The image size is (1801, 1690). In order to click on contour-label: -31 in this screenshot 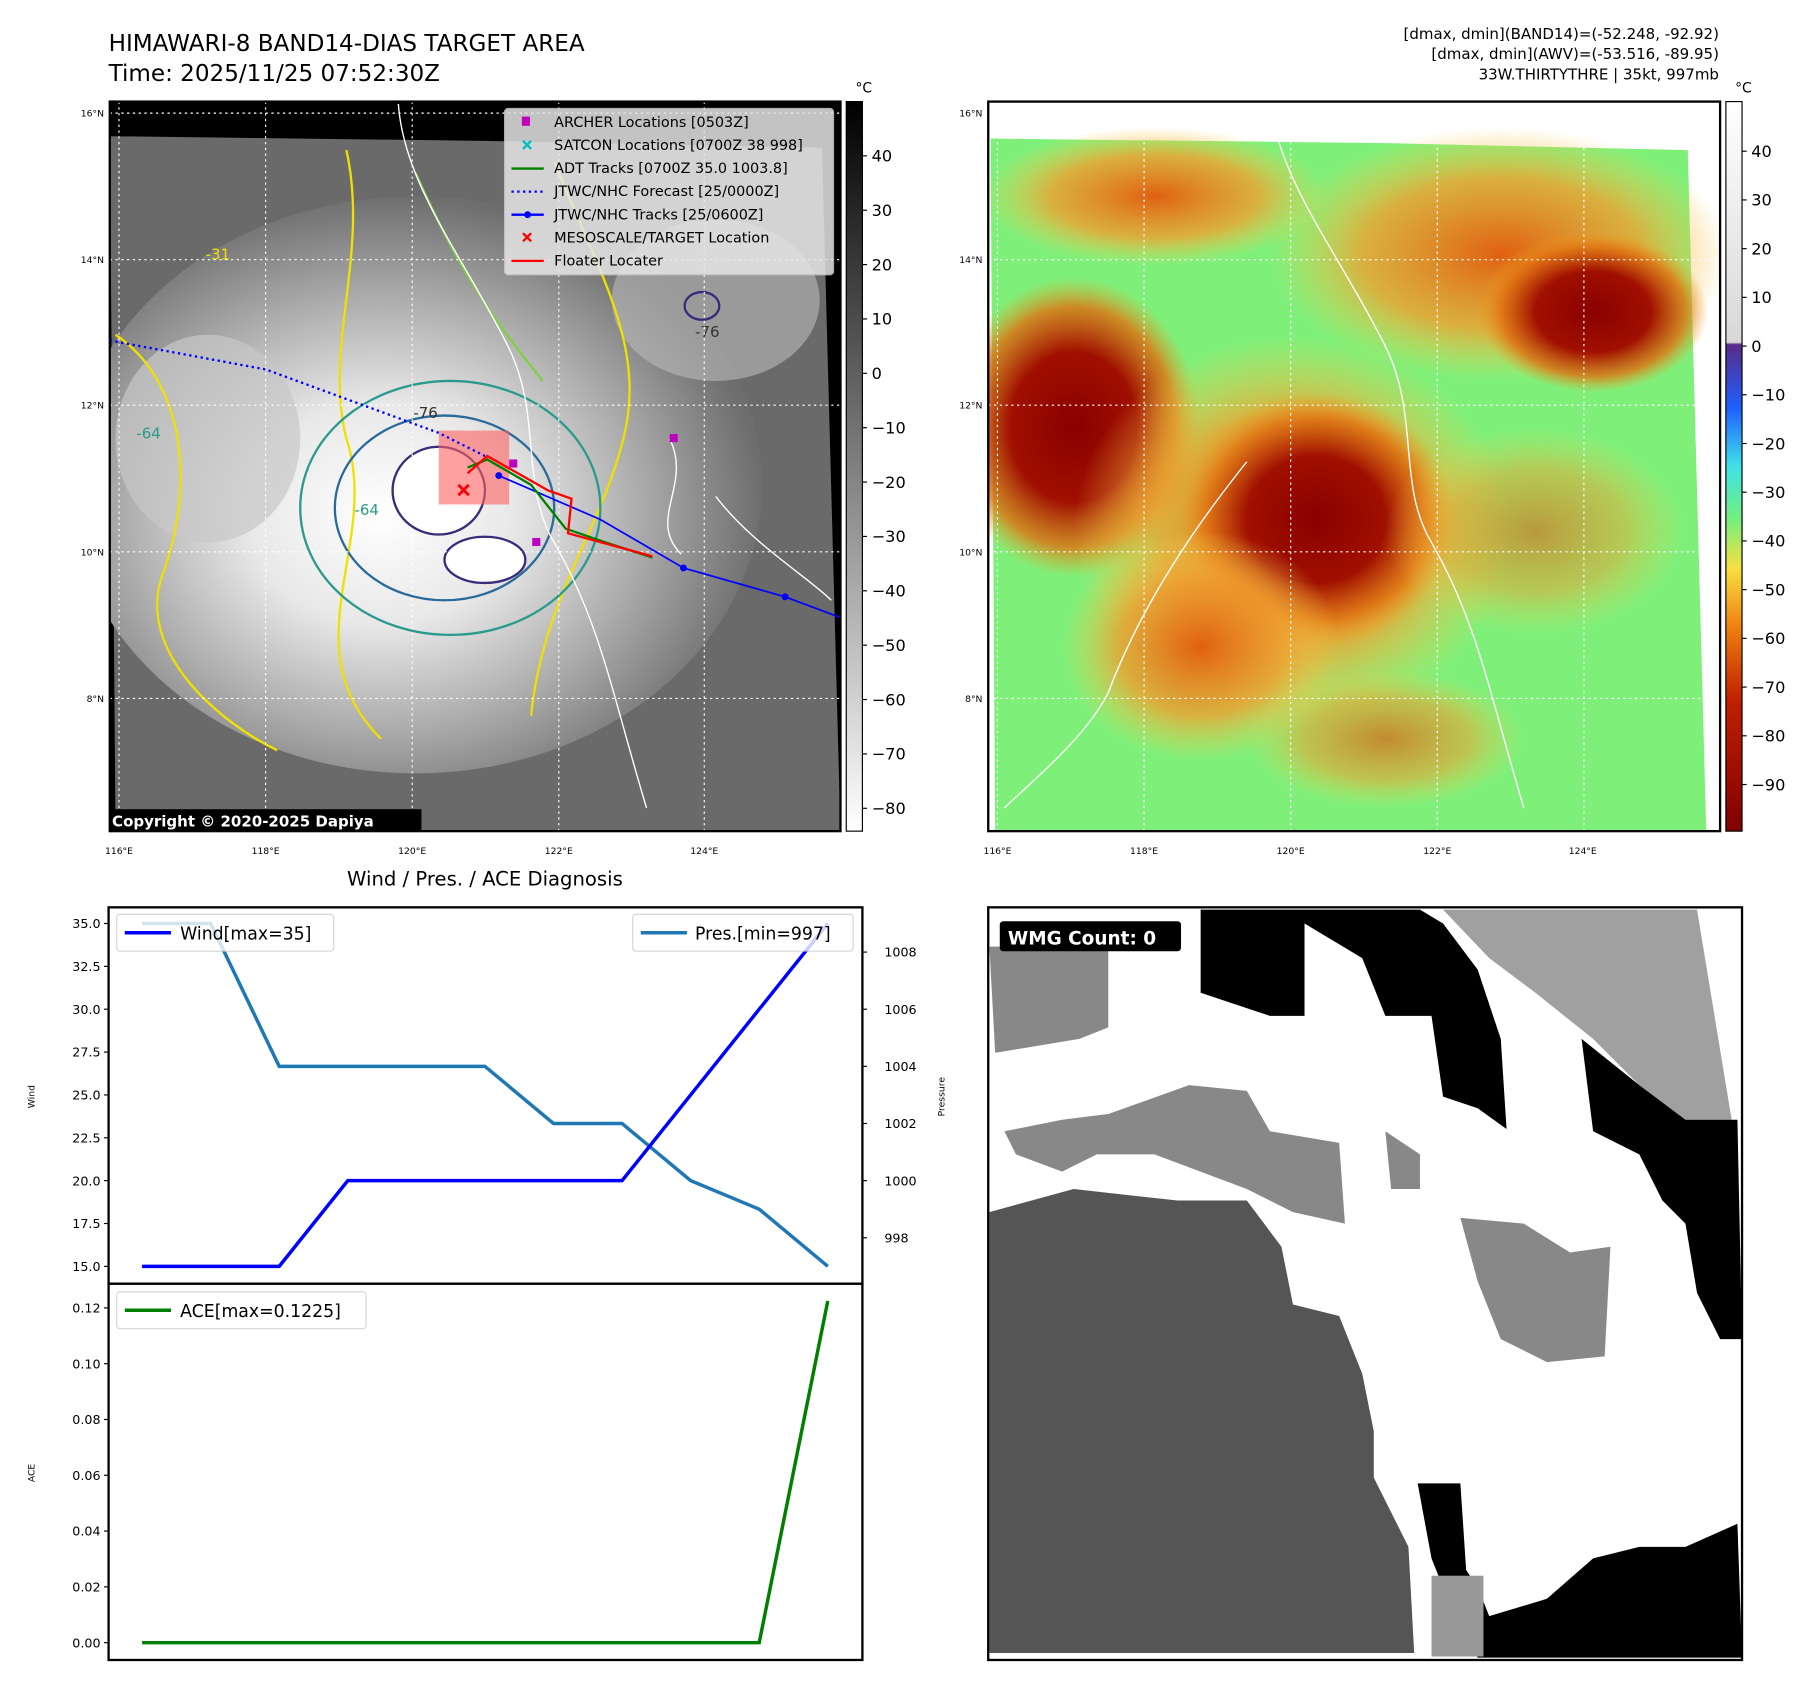, I will do `click(218, 255)`.